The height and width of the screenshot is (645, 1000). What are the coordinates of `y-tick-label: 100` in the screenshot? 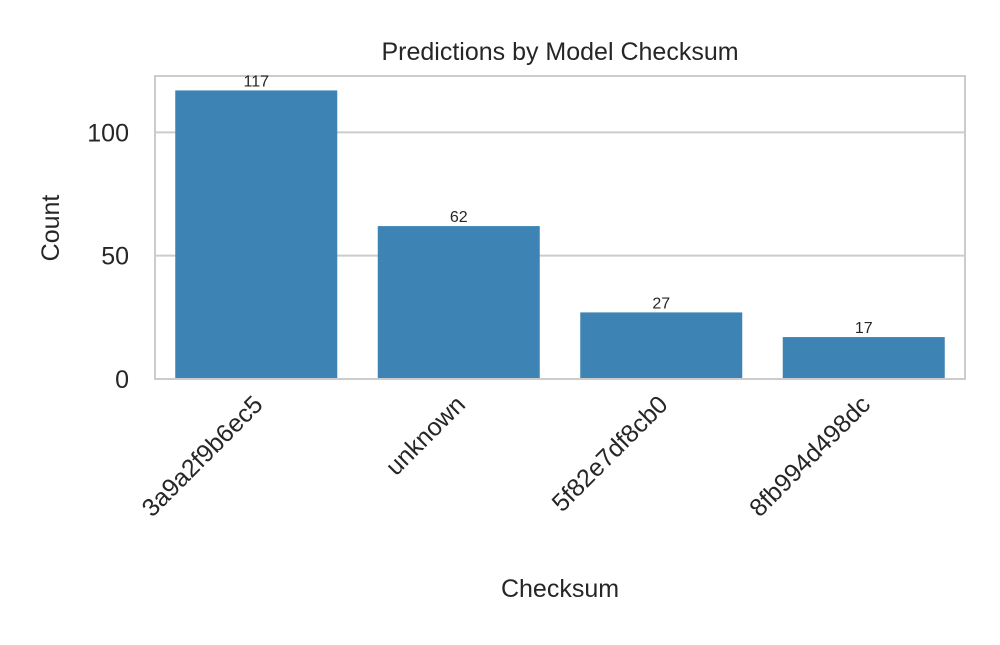 It's located at (108, 133).